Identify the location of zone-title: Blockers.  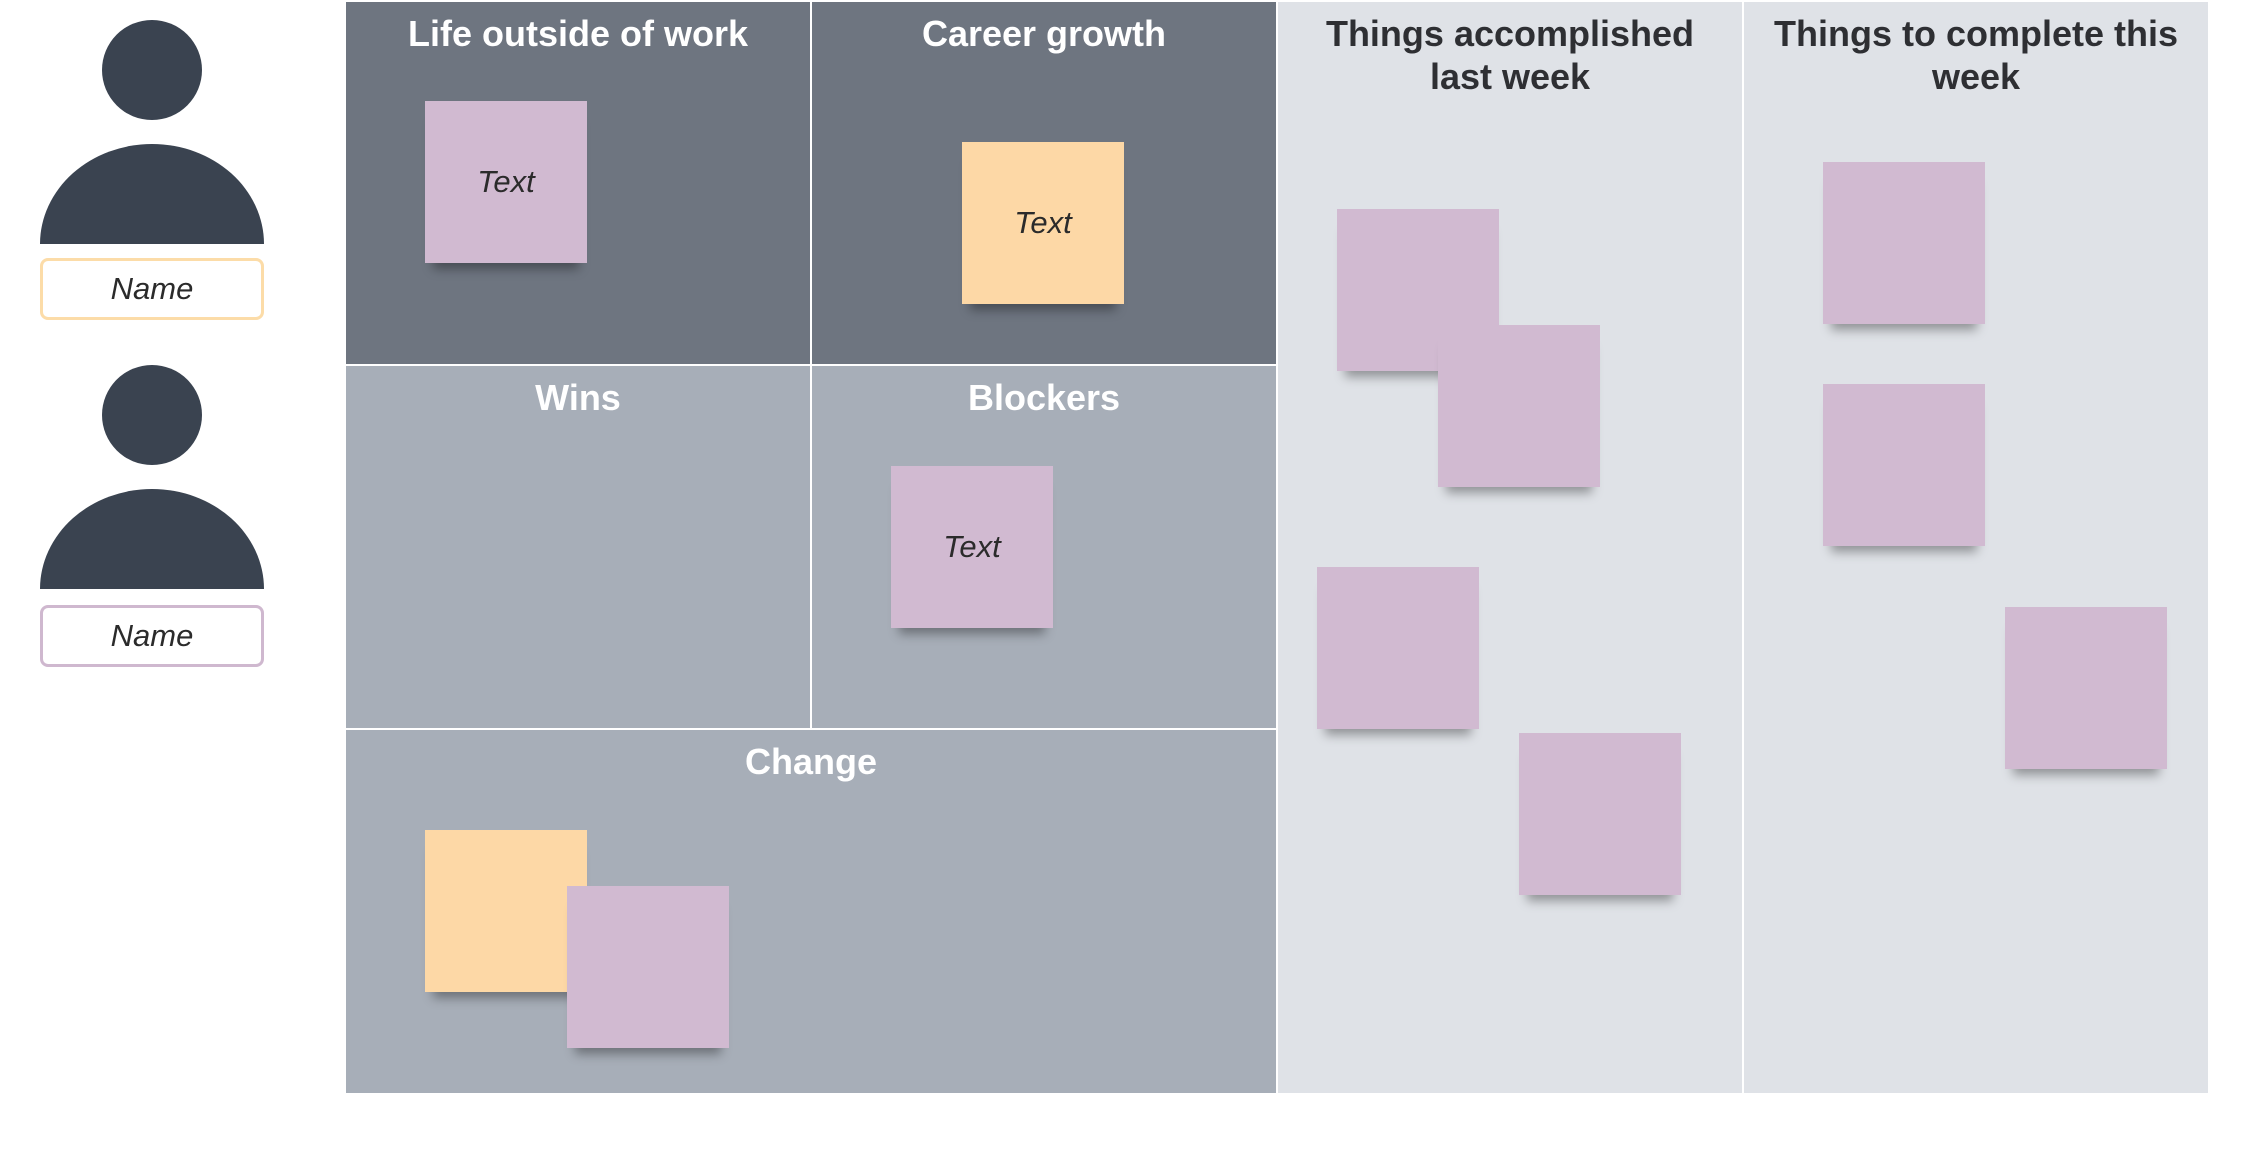
(1044, 397).